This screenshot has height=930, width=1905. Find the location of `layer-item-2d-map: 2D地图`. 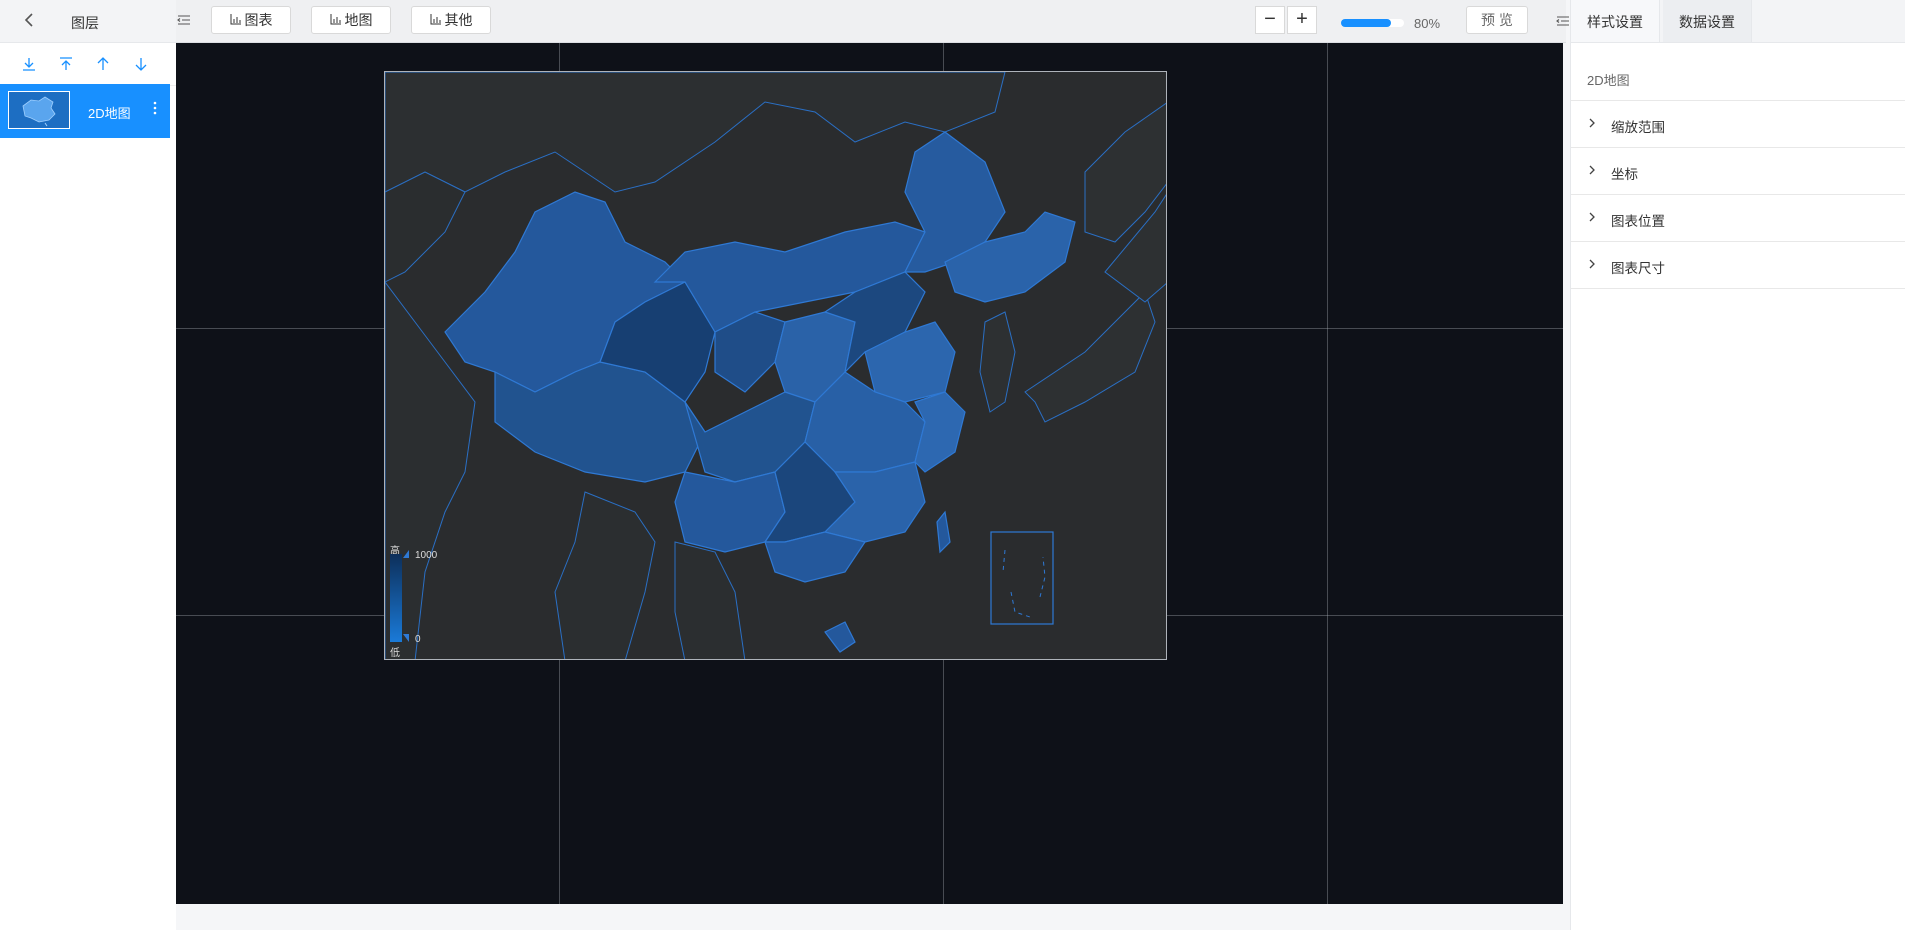

layer-item-2d-map: 2D地图 is located at coordinates (85, 111).